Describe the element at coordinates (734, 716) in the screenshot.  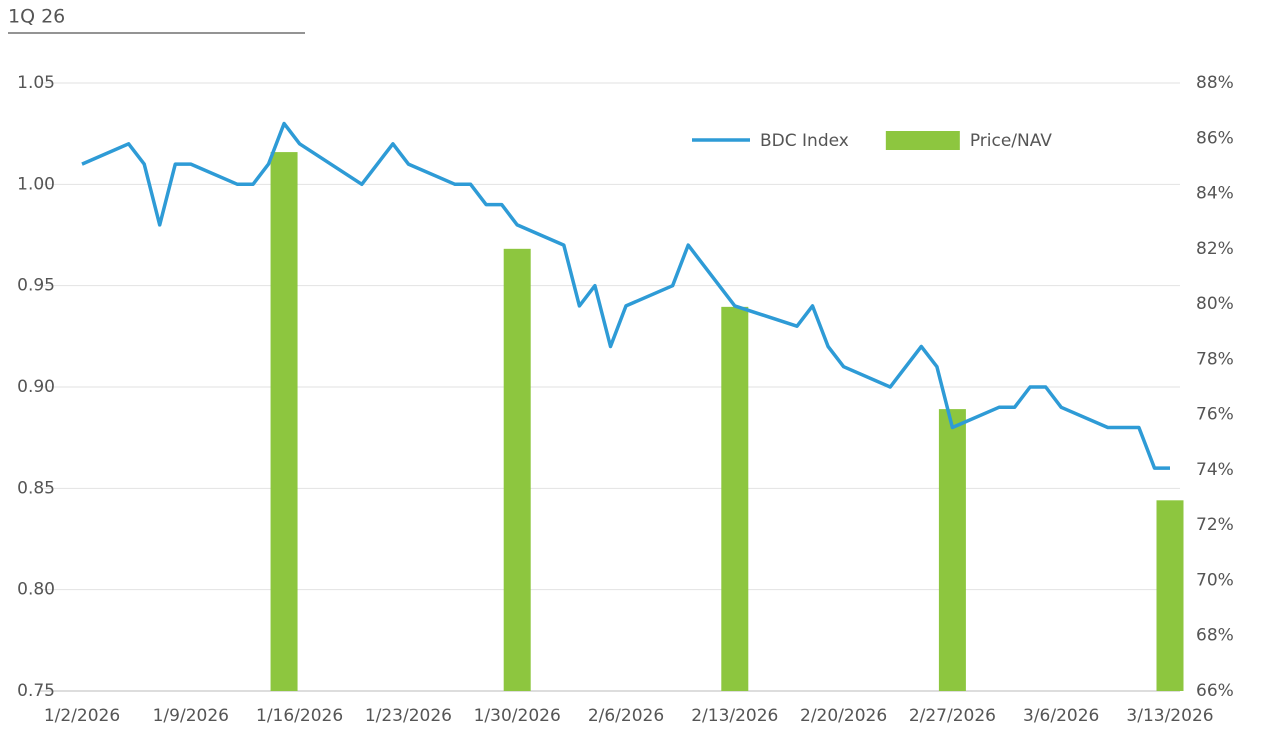
I see `x-tick-label: 2/13/2026` at that location.